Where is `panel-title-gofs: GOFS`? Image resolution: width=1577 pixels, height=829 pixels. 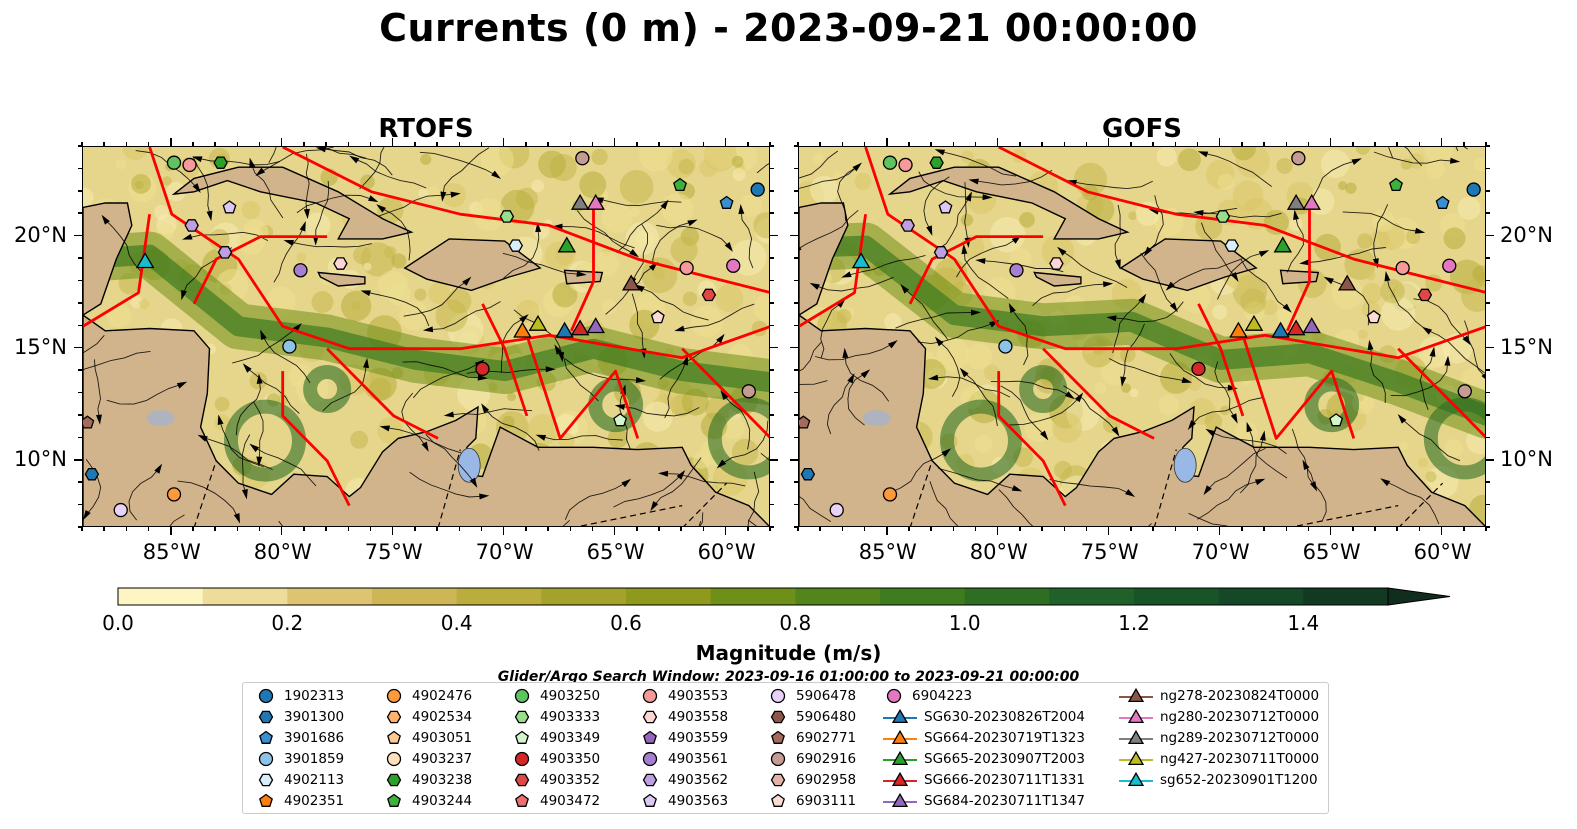 panel-title-gofs: GOFS is located at coordinates (1142, 129).